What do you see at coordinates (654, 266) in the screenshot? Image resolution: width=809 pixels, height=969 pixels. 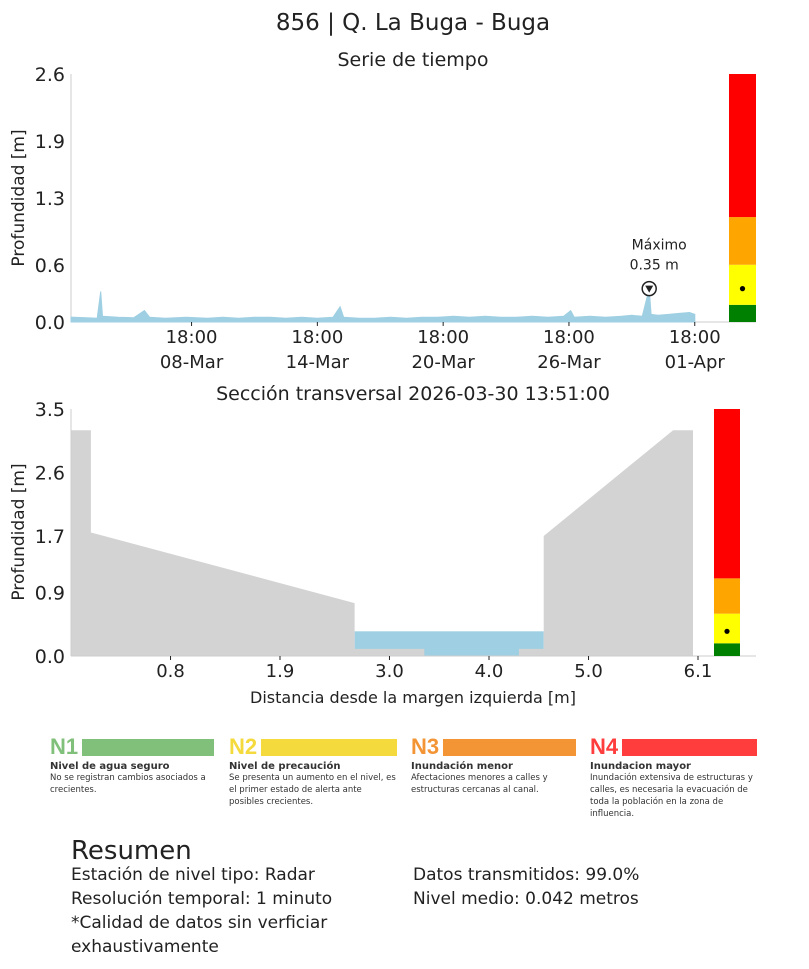 I see `max-value: 0.35 m` at bounding box center [654, 266].